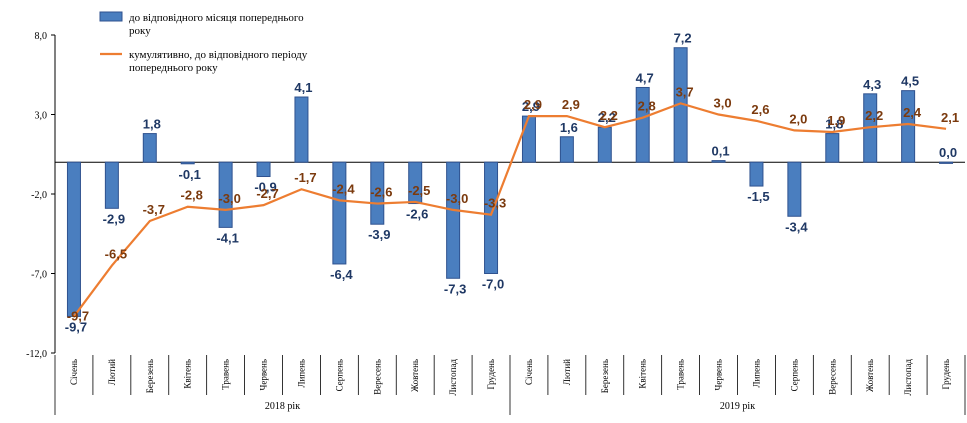  I want to click on line-value-label: -2,6, so click(381, 192).